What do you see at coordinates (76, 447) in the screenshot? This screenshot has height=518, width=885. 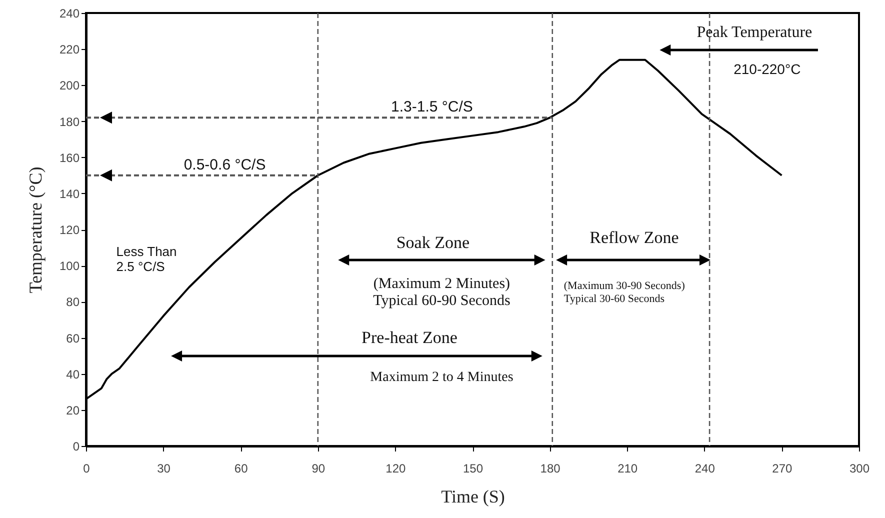 I see `y-tick-label: 0` at bounding box center [76, 447].